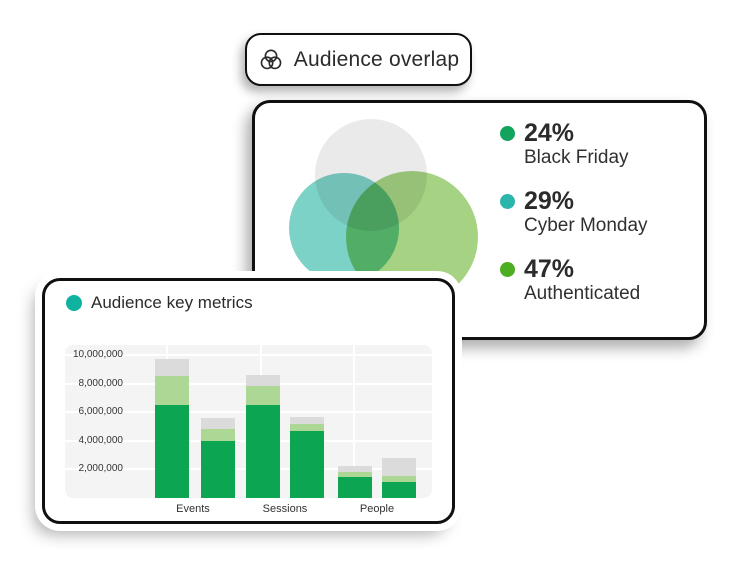 This screenshot has height=563, width=750. Describe the element at coordinates (101, 412) in the screenshot. I see `y-axis-tick-label: 6,000,000` at that location.